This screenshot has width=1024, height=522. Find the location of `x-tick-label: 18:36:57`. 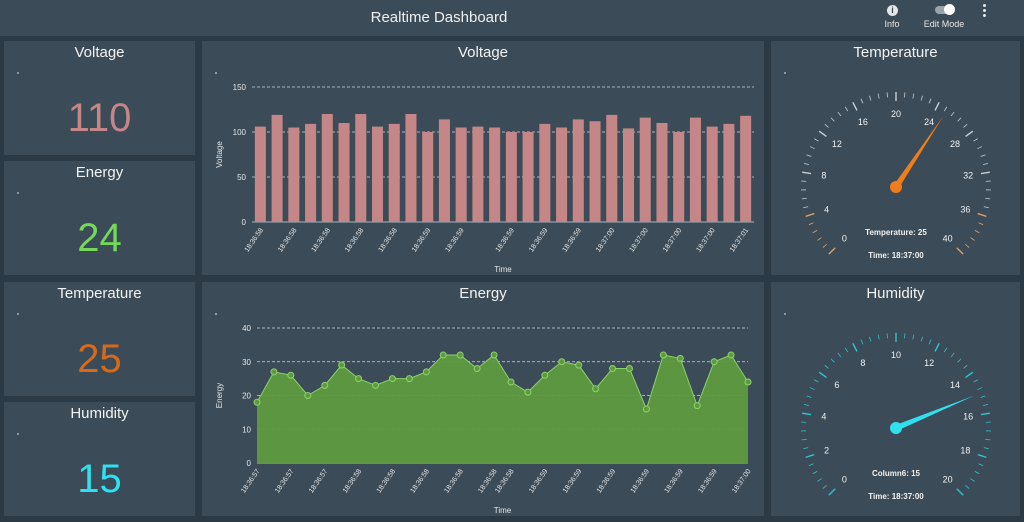

x-tick-label: 18:36:57 is located at coordinates (250, 481).